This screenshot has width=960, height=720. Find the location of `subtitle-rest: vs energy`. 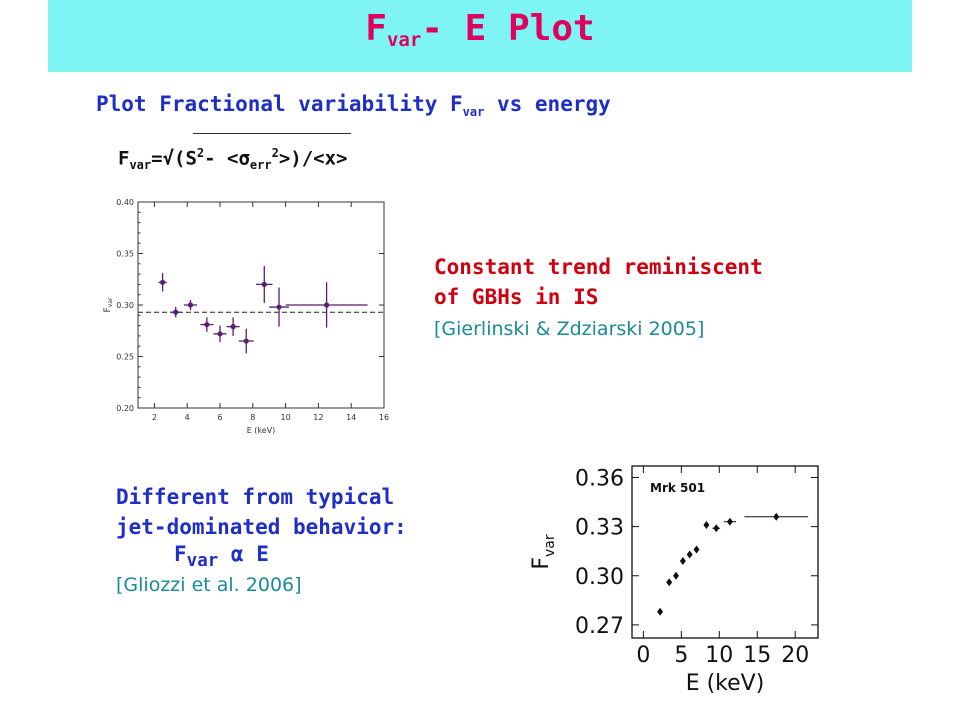

subtitle-rest: vs energy is located at coordinates (547, 104).